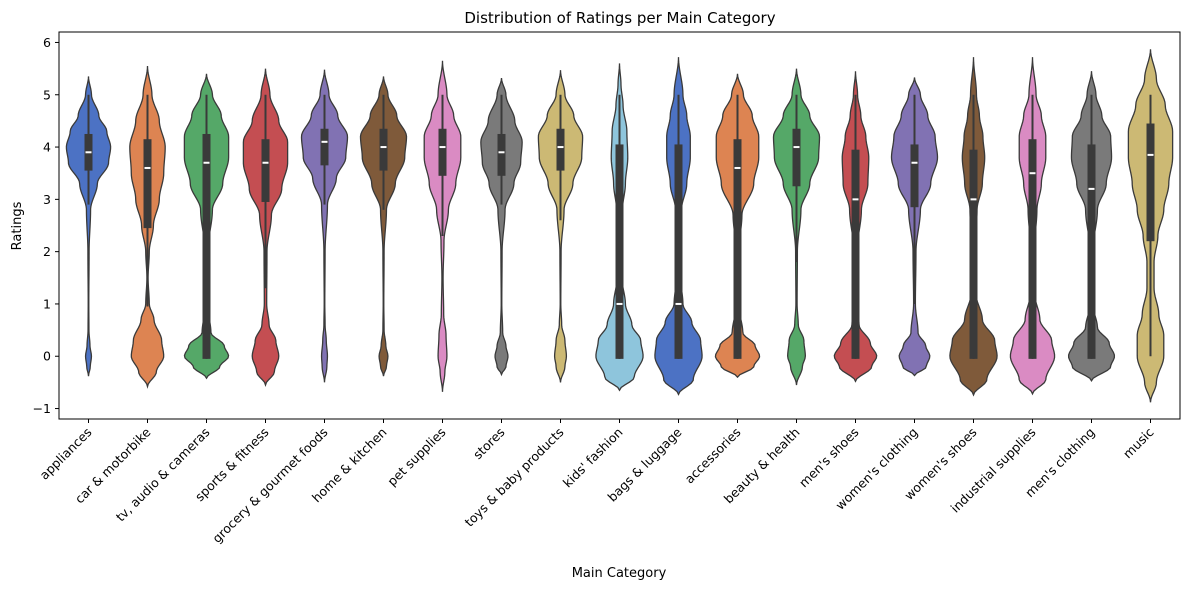  What do you see at coordinates (47, 199) in the screenshot?
I see `y-tick-label: 3` at bounding box center [47, 199].